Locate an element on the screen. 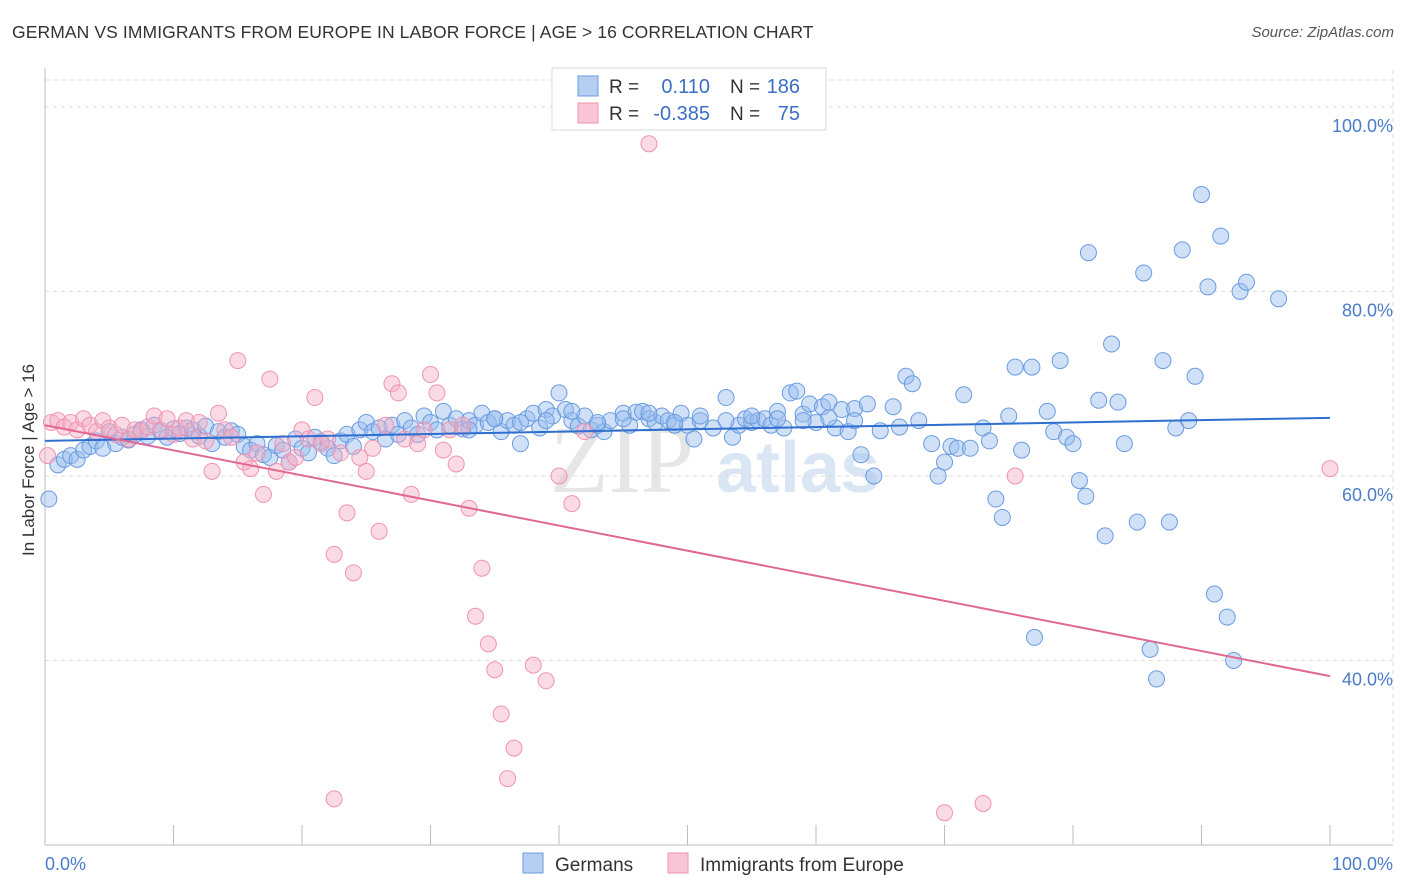  legend-n-value-1: 186 is located at coordinates (783, 87).